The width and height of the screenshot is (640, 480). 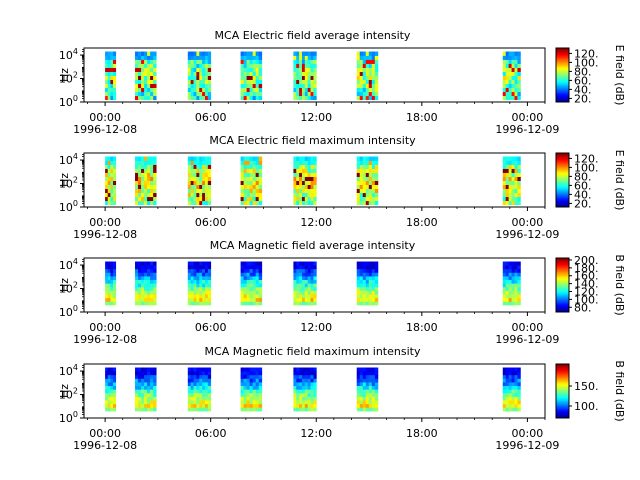 What do you see at coordinates (68, 288) in the screenshot?
I see `y-tick-label: 102` at bounding box center [68, 288].